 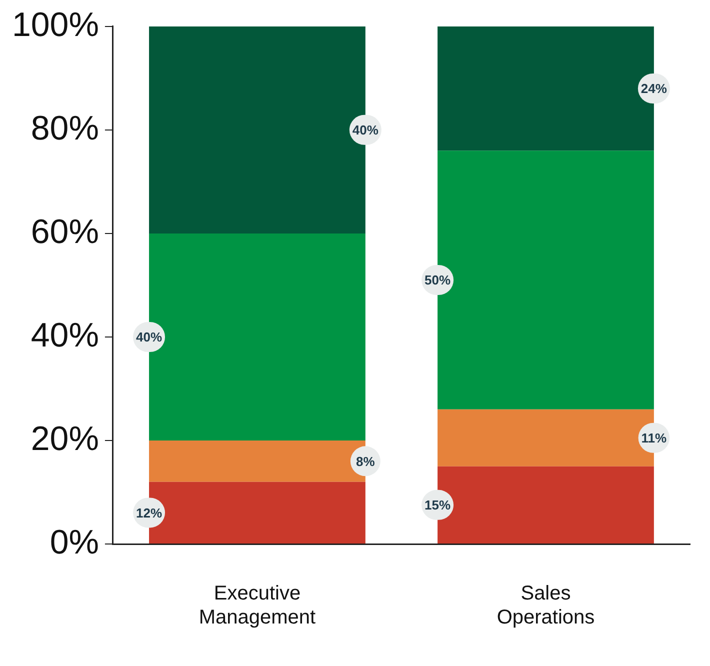 What do you see at coordinates (366, 461) in the screenshot?
I see `data-label: 8%` at bounding box center [366, 461].